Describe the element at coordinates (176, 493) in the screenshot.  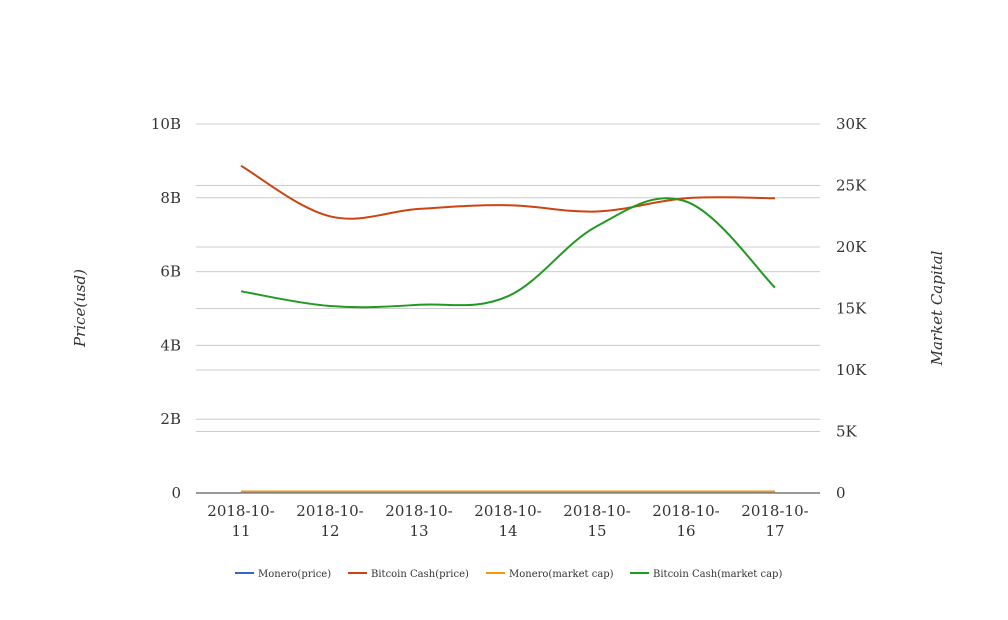
I see `y-left-tick-label: 0` at that location.